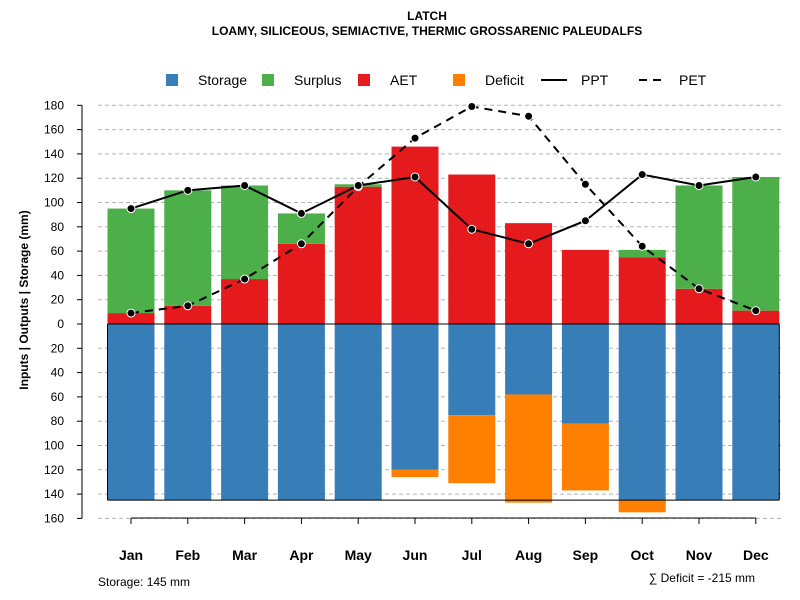  What do you see at coordinates (60, 324) in the screenshot?
I see `y-tick-label: 0` at bounding box center [60, 324].